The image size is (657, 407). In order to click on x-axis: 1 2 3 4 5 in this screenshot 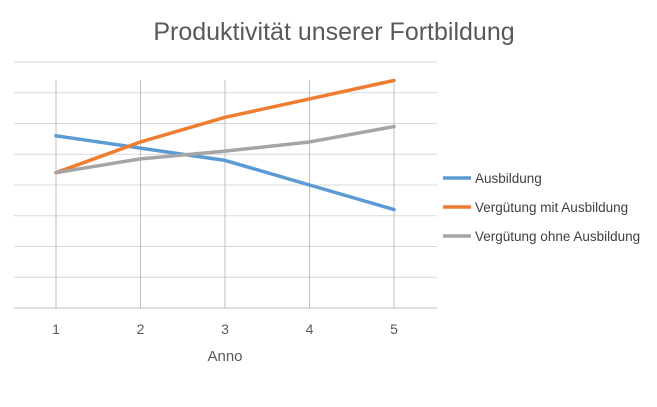, I will do `click(225, 322)`.